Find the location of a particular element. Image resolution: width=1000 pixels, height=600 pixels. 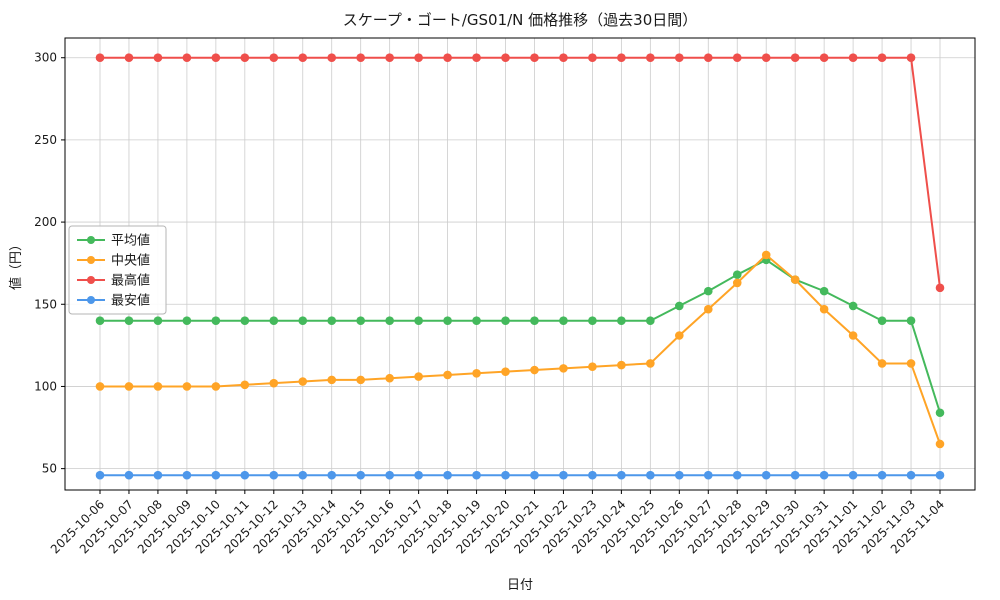

legend-box is located at coordinates (117, 270).